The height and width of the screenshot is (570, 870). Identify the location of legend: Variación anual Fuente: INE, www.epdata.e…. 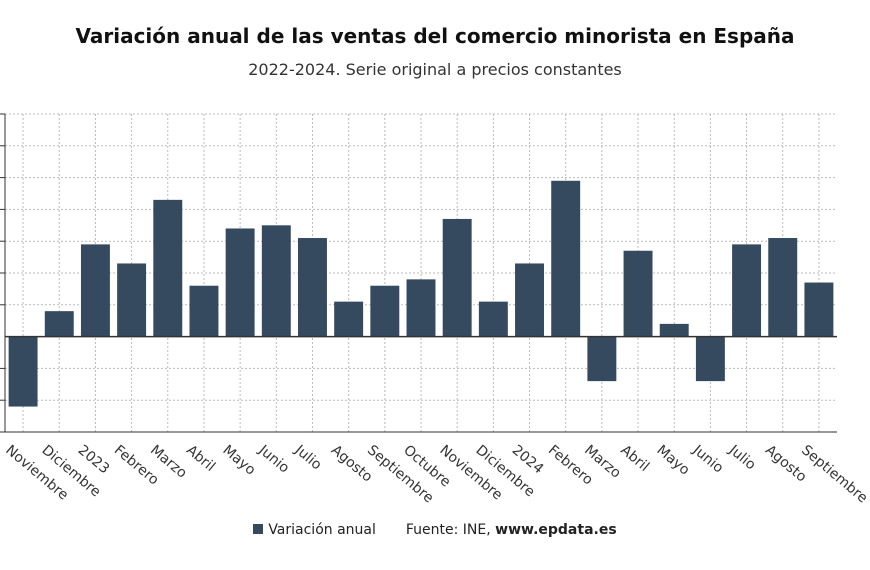
(435, 530).